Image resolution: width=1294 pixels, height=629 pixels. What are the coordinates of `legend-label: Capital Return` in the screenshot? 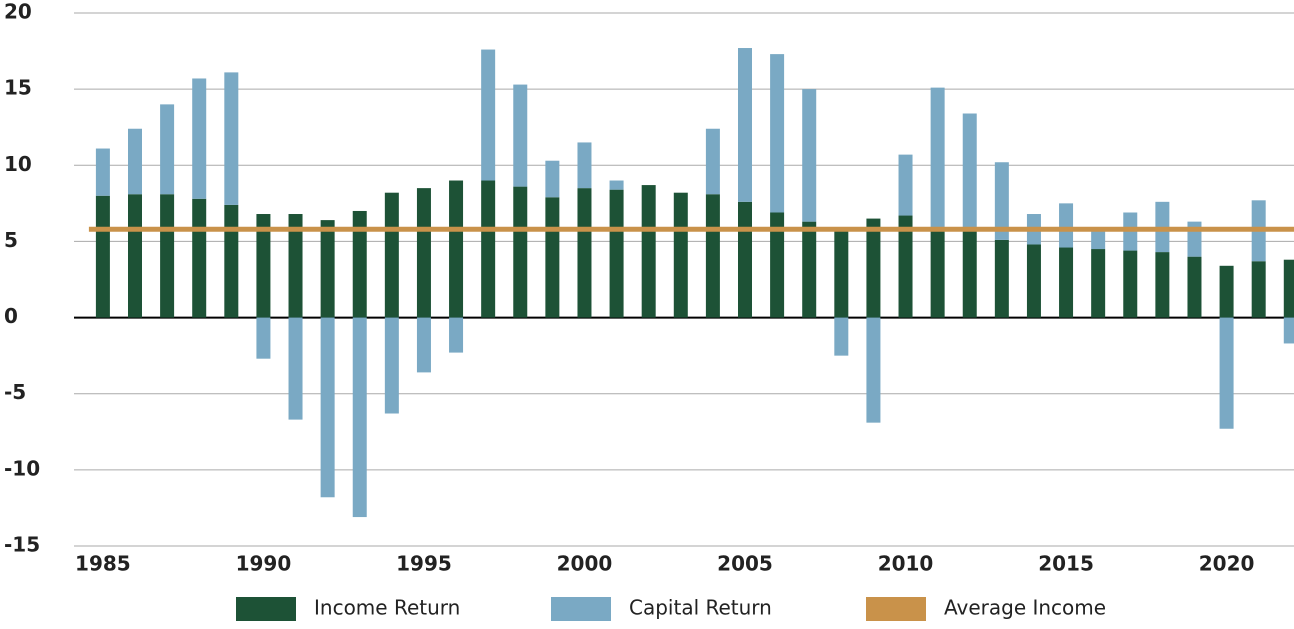 It's located at (700, 608).